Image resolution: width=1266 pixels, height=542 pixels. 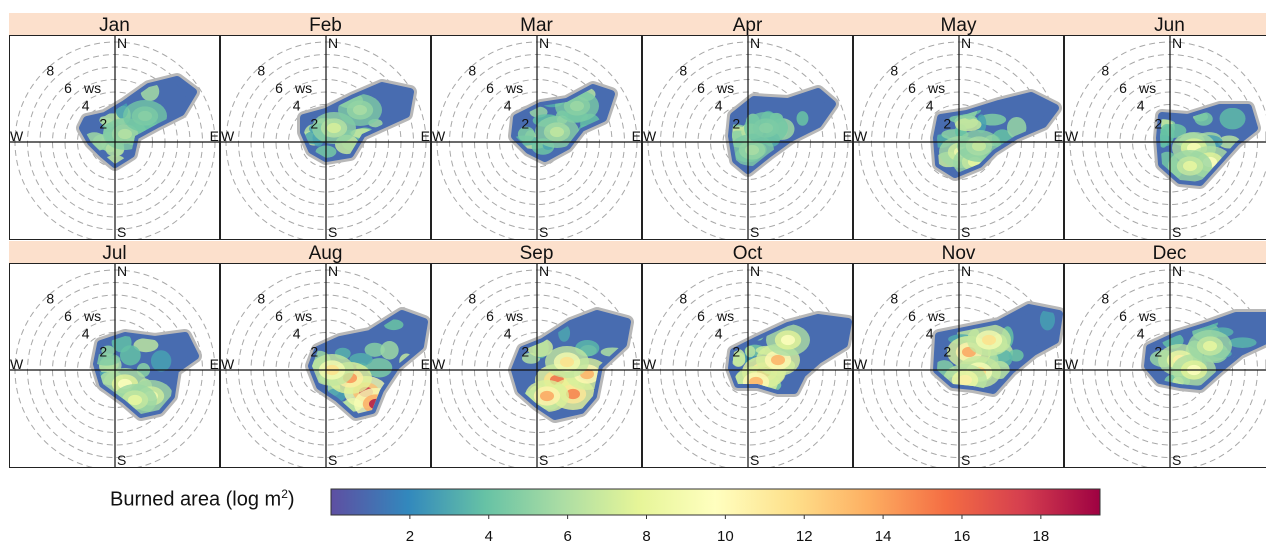 What do you see at coordinates (715, 502) in the screenshot?
I see `colorbar-gradient` at bounding box center [715, 502].